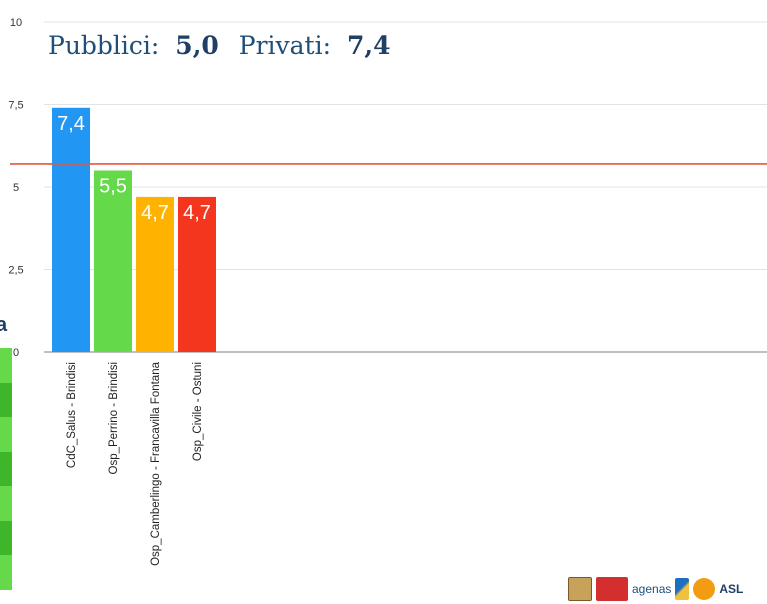  What do you see at coordinates (285, 45) in the screenshot?
I see `privati-label: Privati:` at bounding box center [285, 45].